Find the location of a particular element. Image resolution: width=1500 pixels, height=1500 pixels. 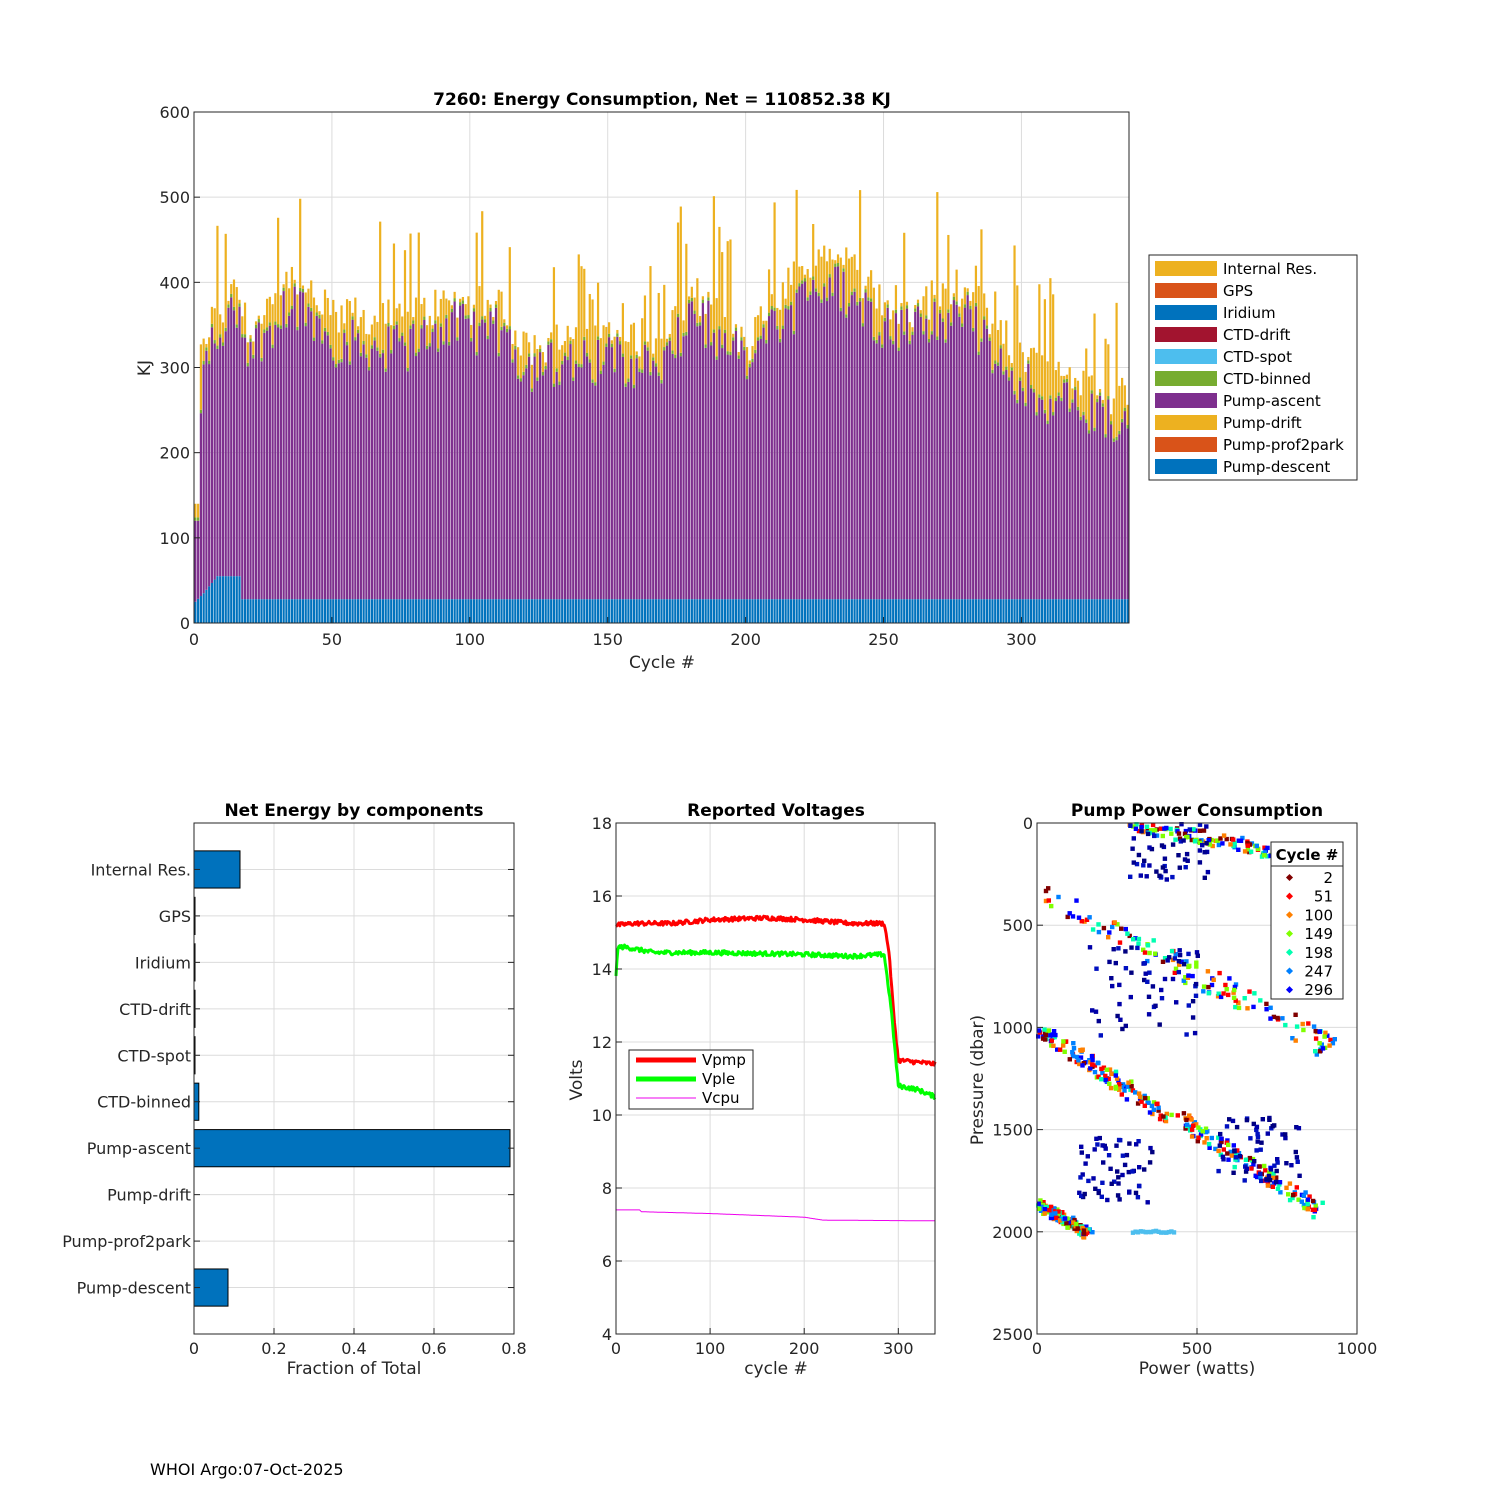

voltages-ytick-label: 18 is located at coordinates (602, 823).